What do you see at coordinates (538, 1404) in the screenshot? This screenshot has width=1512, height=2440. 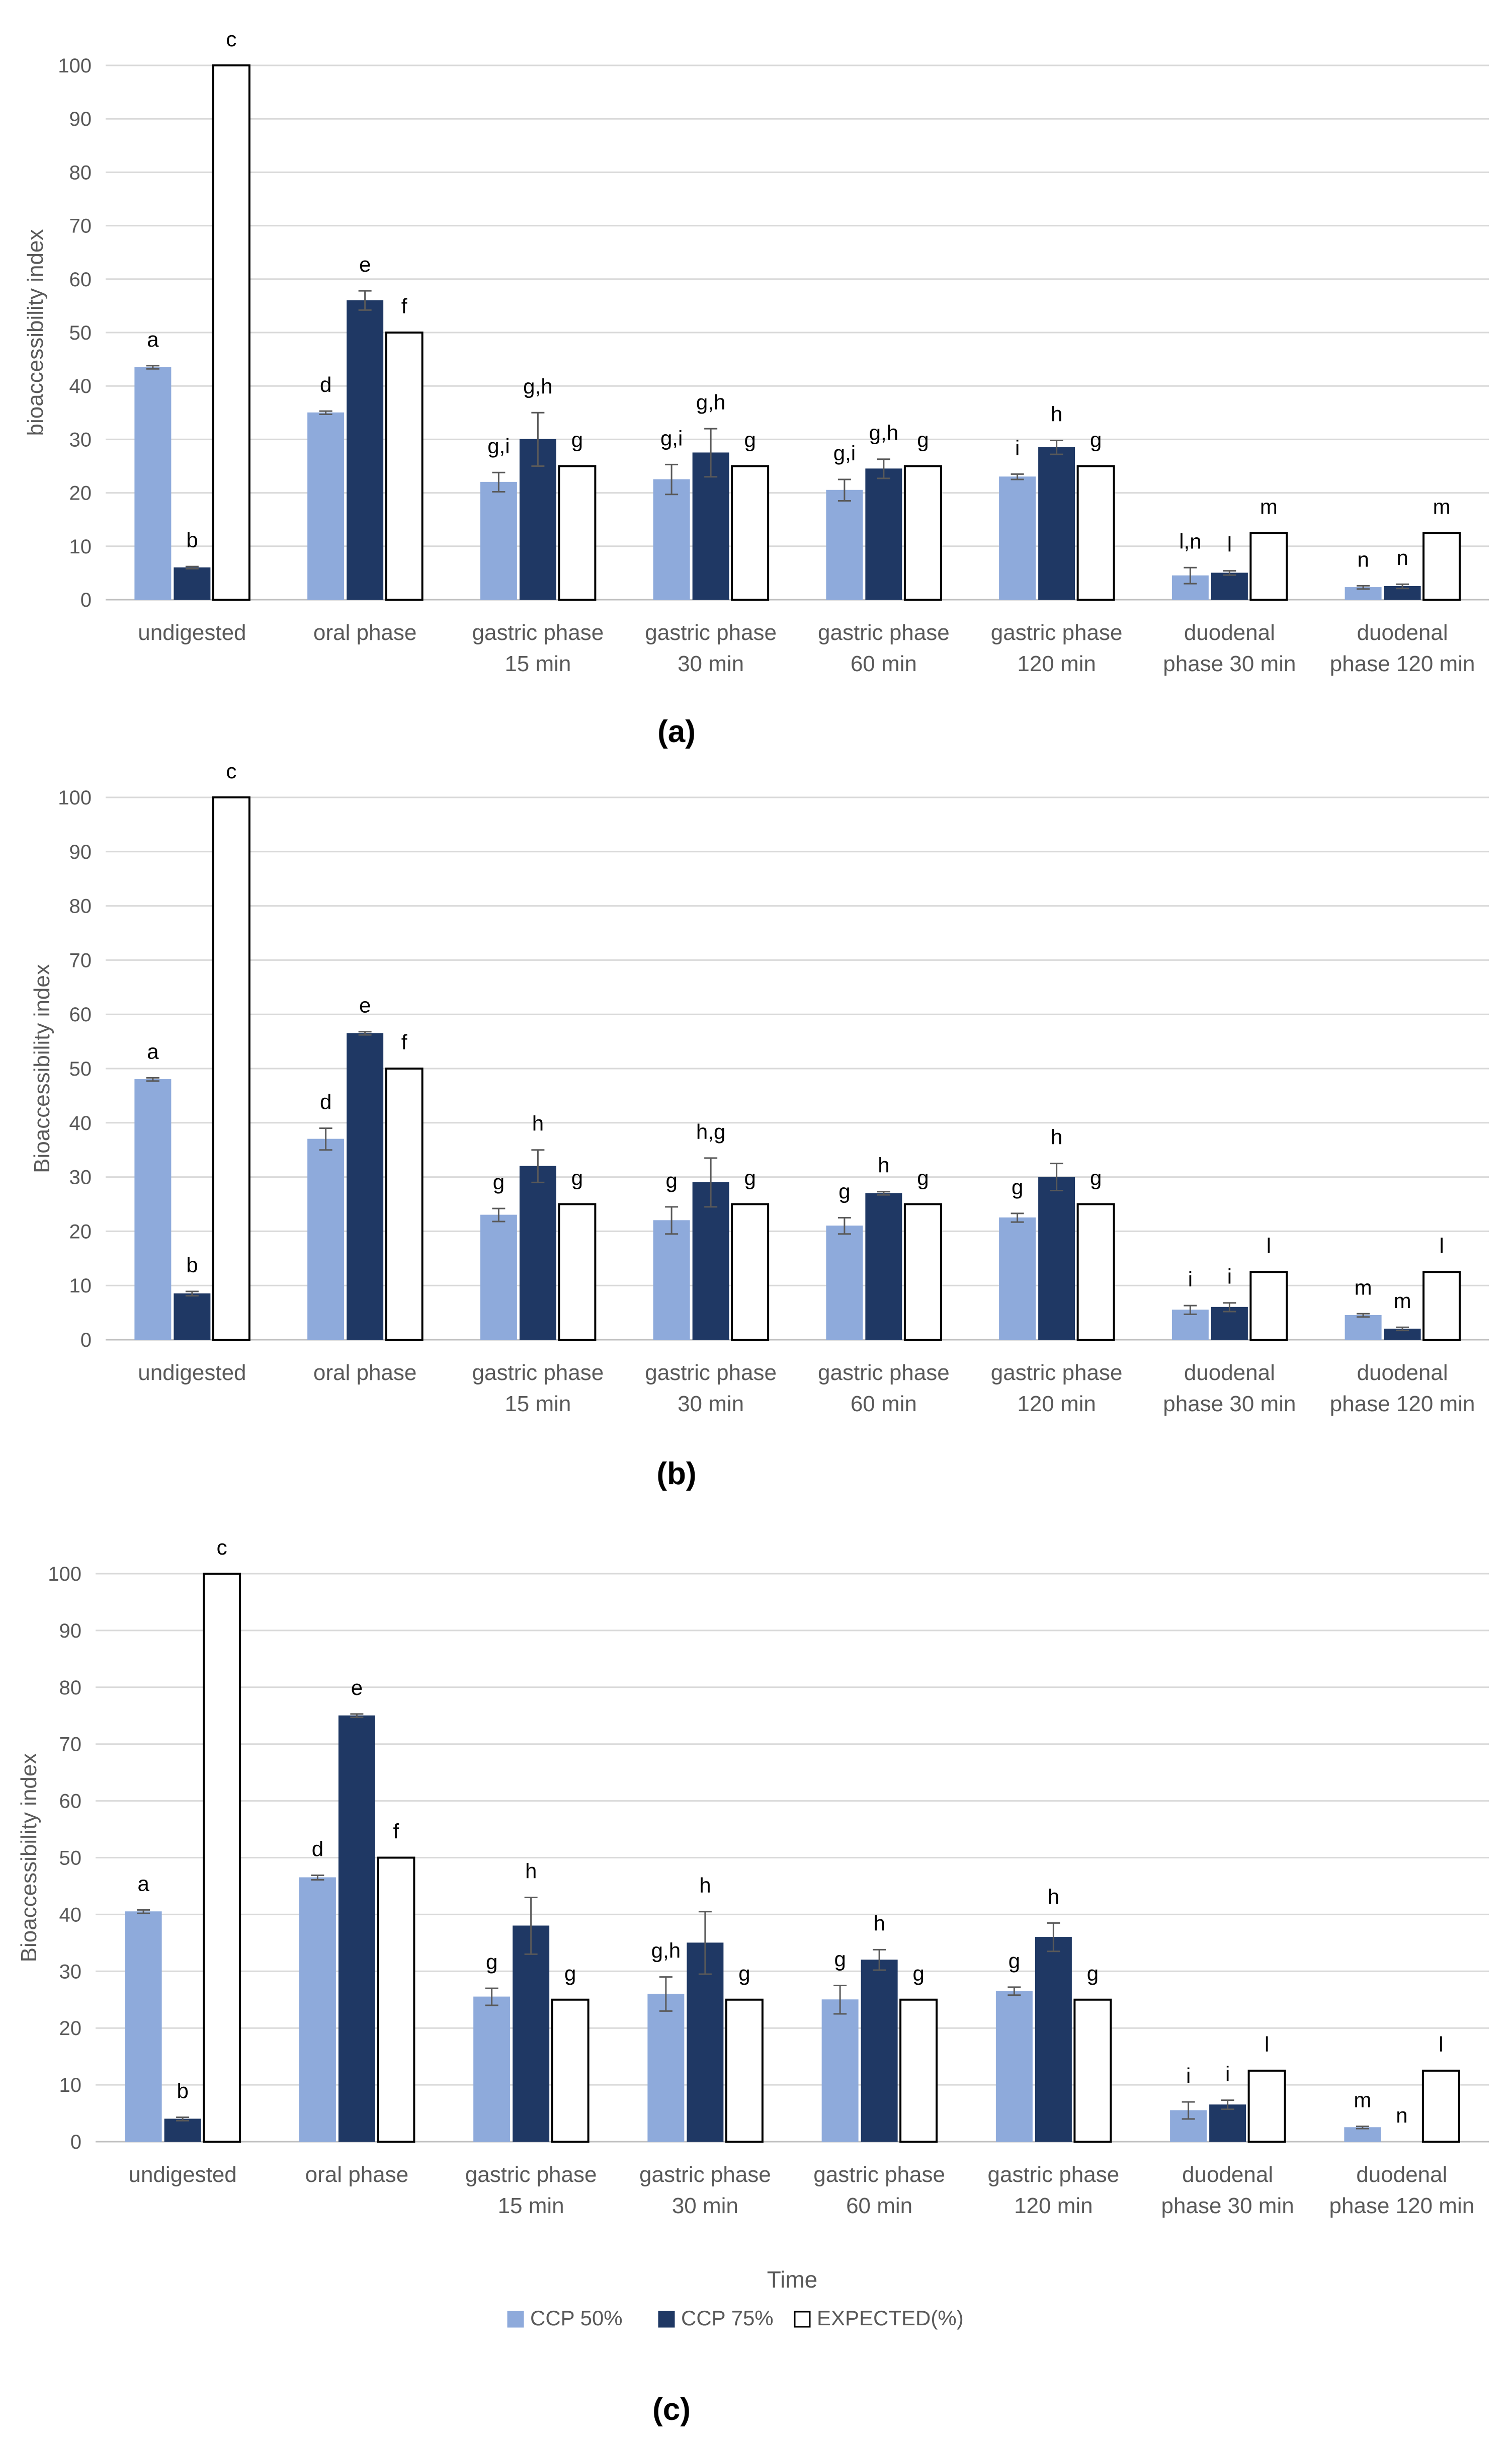 I see `x-tick-label: 15 min` at bounding box center [538, 1404].